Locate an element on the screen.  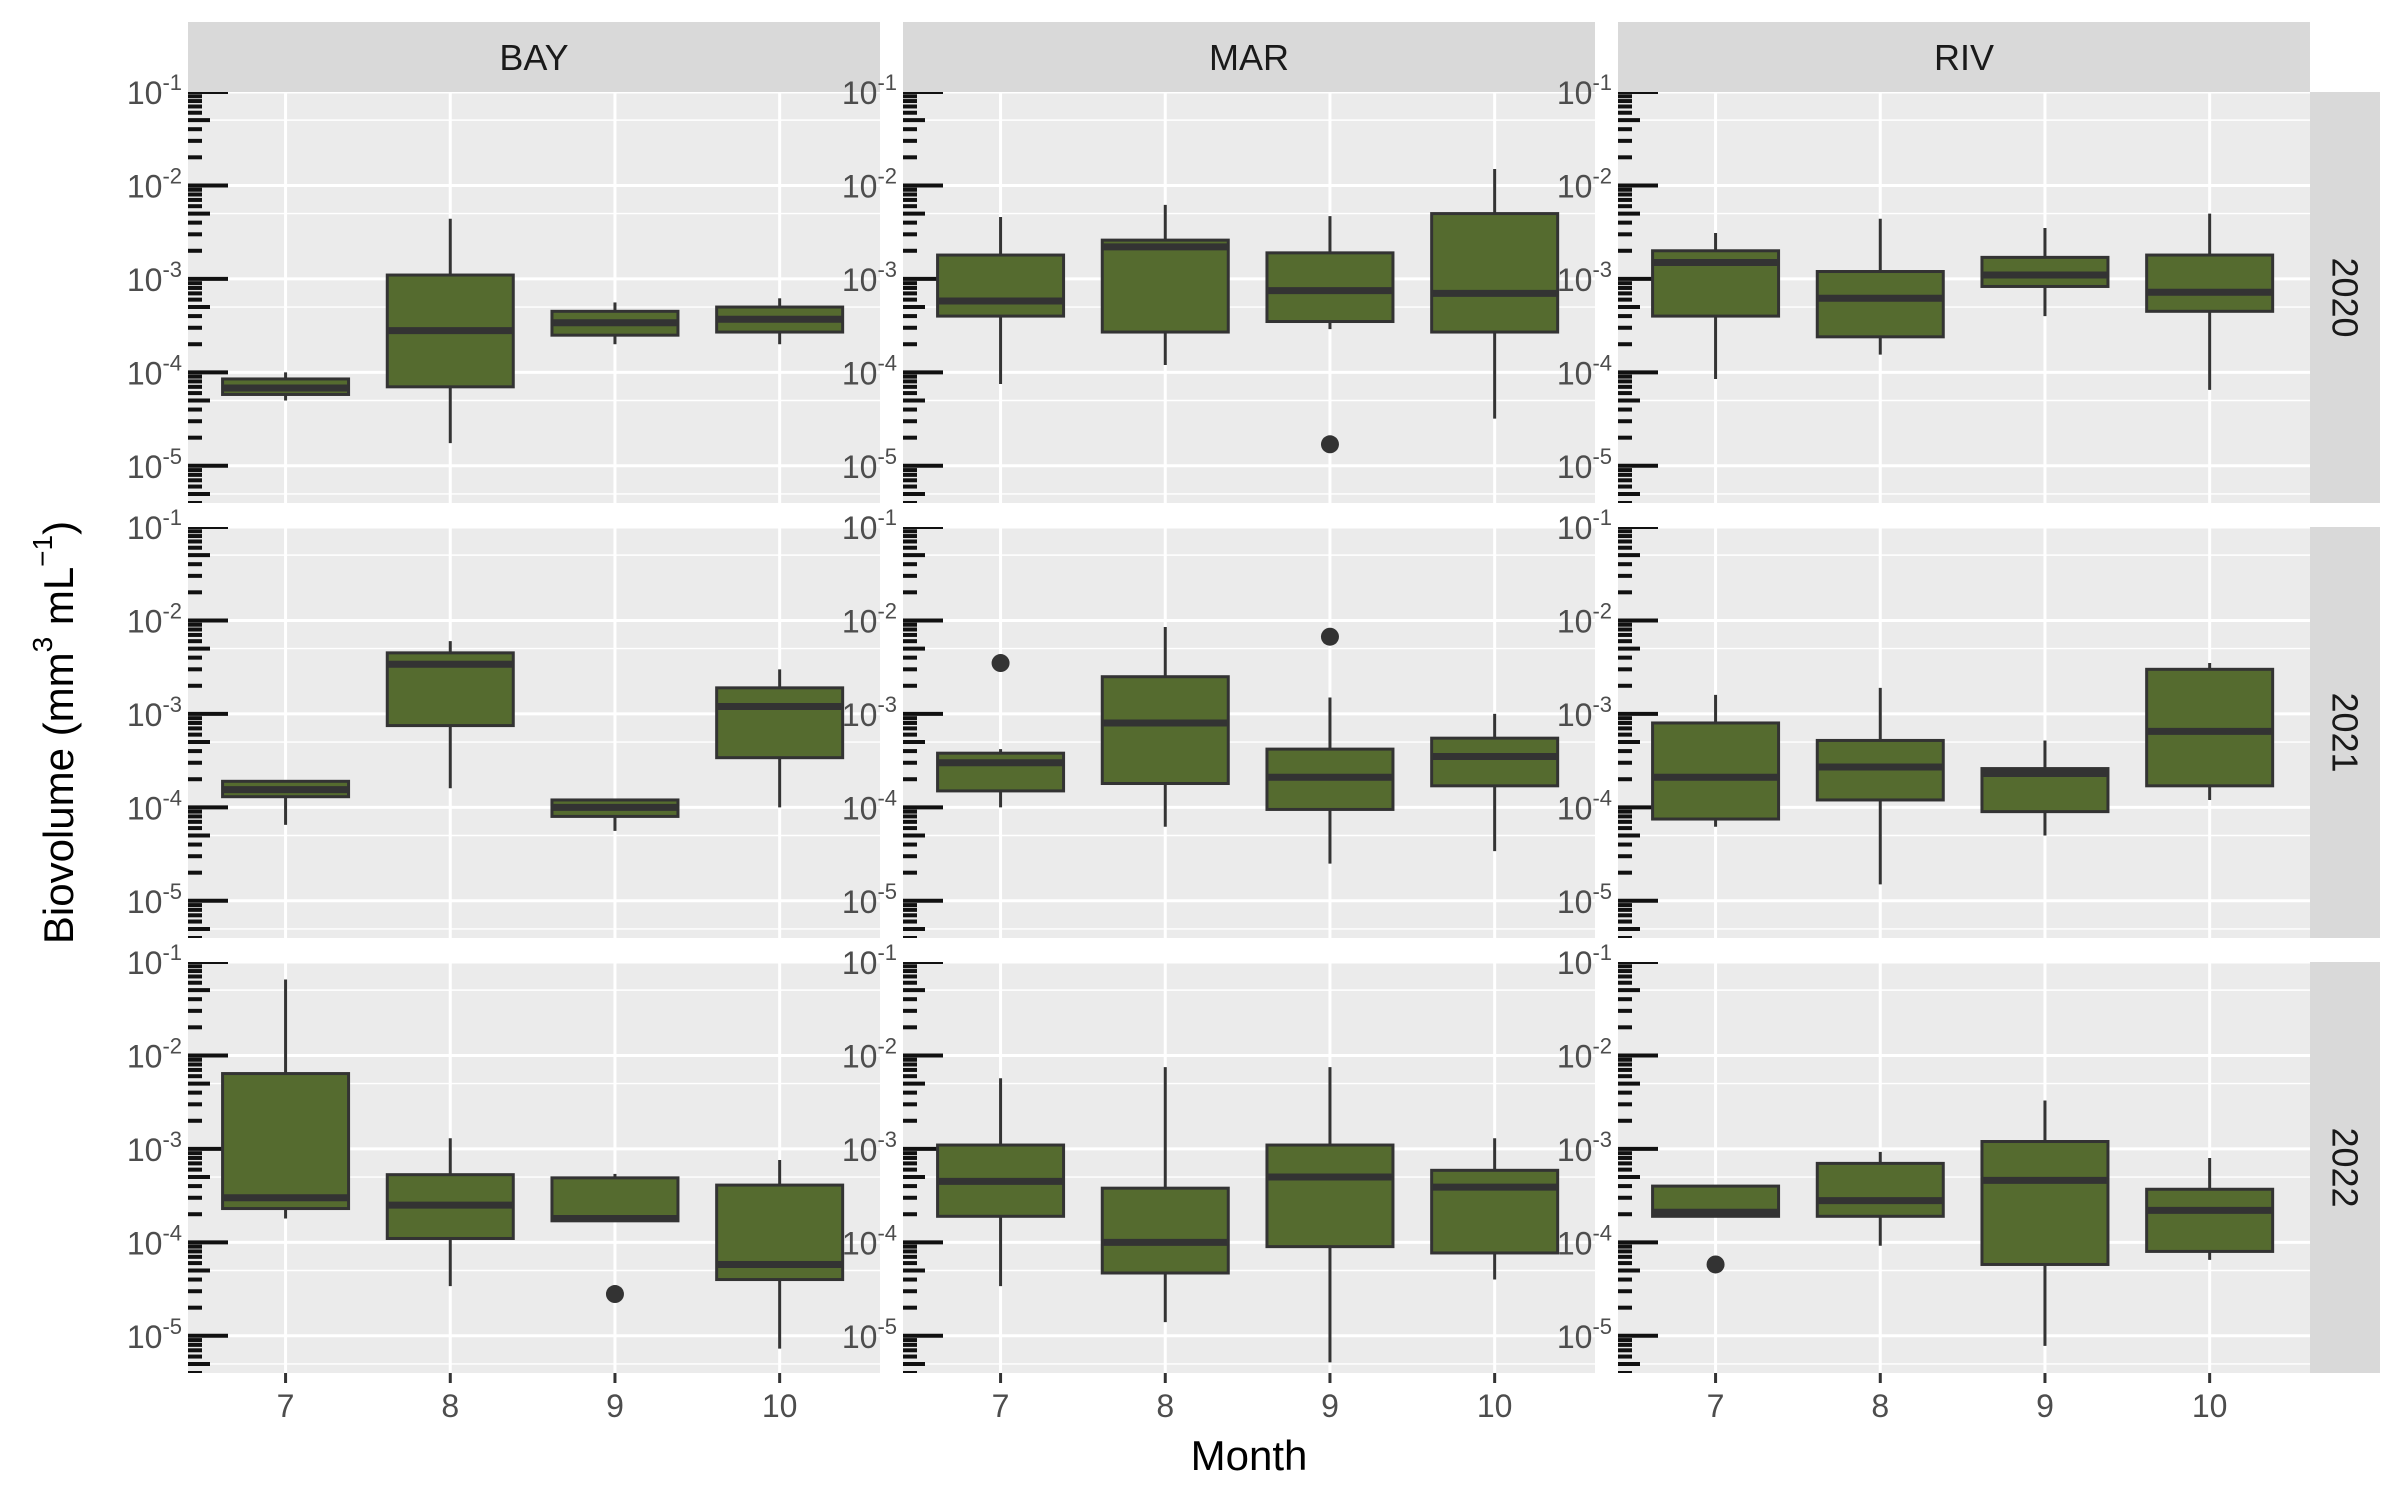
column-strip-label: MAR is located at coordinates (1249, 57).